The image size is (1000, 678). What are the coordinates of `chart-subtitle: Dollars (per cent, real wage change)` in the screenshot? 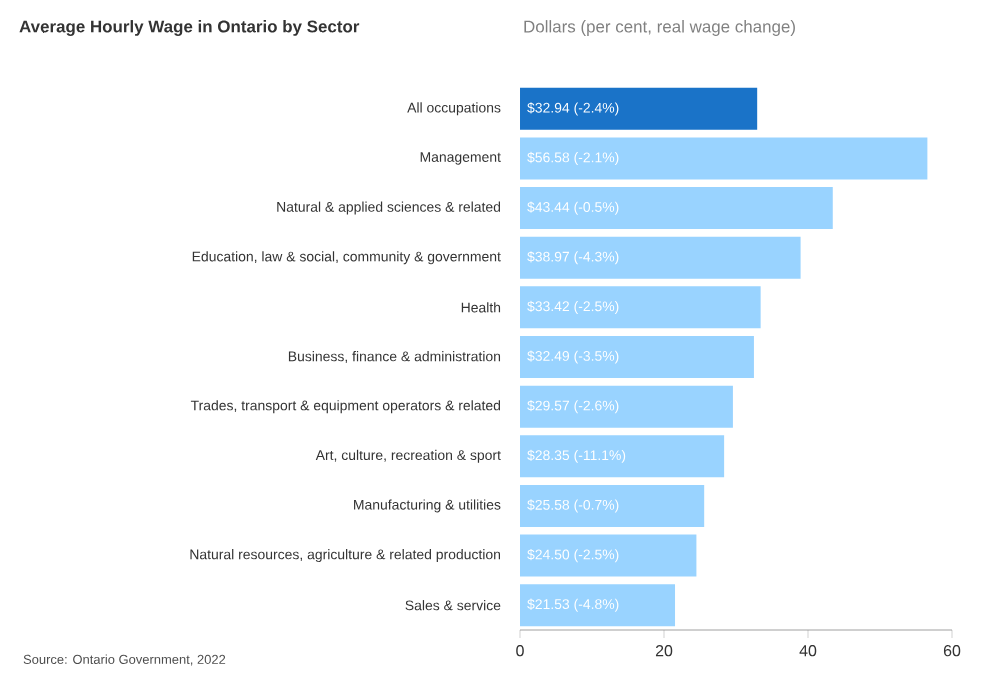 It's located at (659, 28).